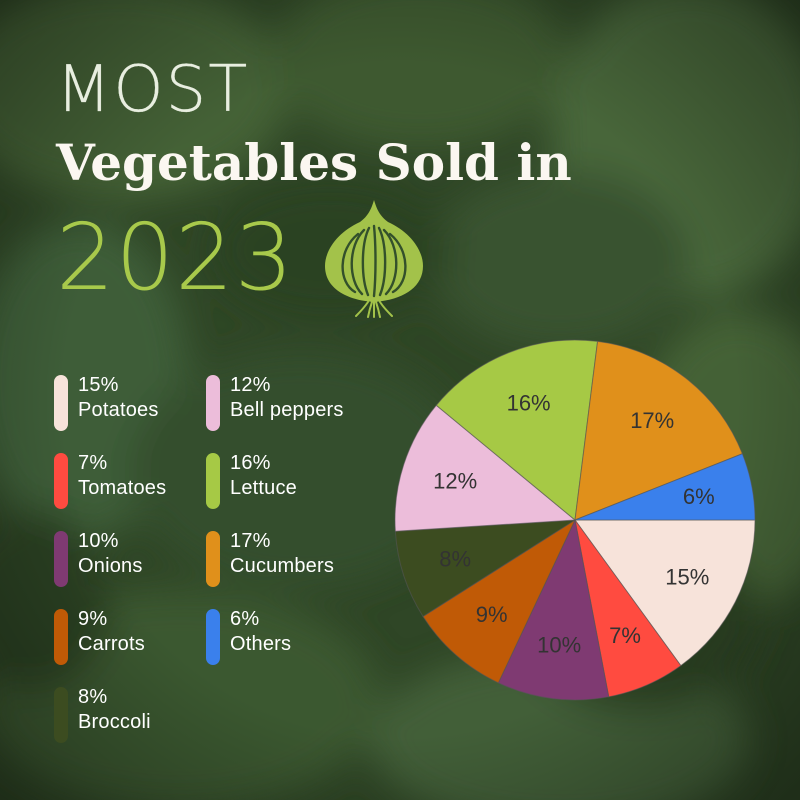 The image size is (800, 800). What do you see at coordinates (250, 463) in the screenshot?
I see `legend-percent: 16%` at bounding box center [250, 463].